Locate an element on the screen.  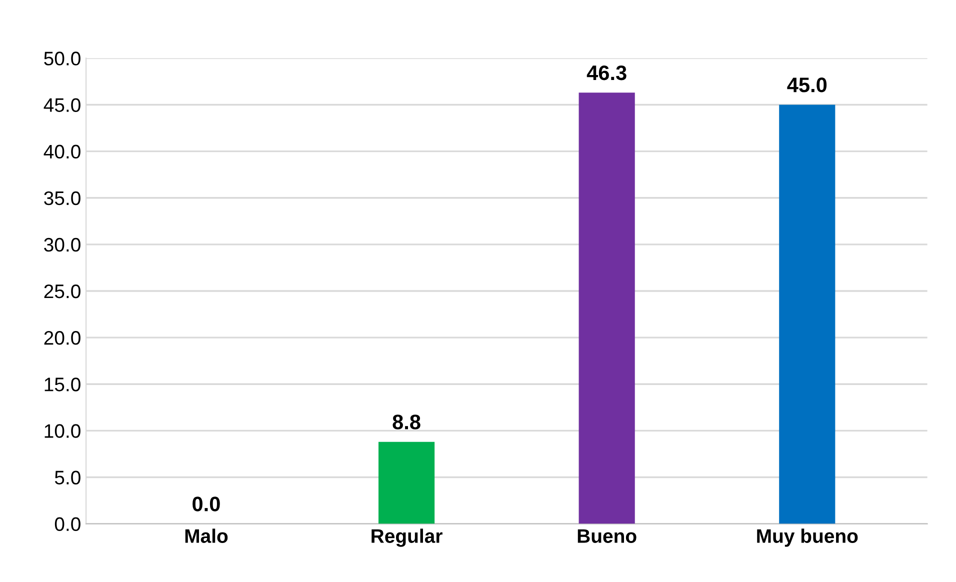
data-label: 46.3 is located at coordinates (606, 72).